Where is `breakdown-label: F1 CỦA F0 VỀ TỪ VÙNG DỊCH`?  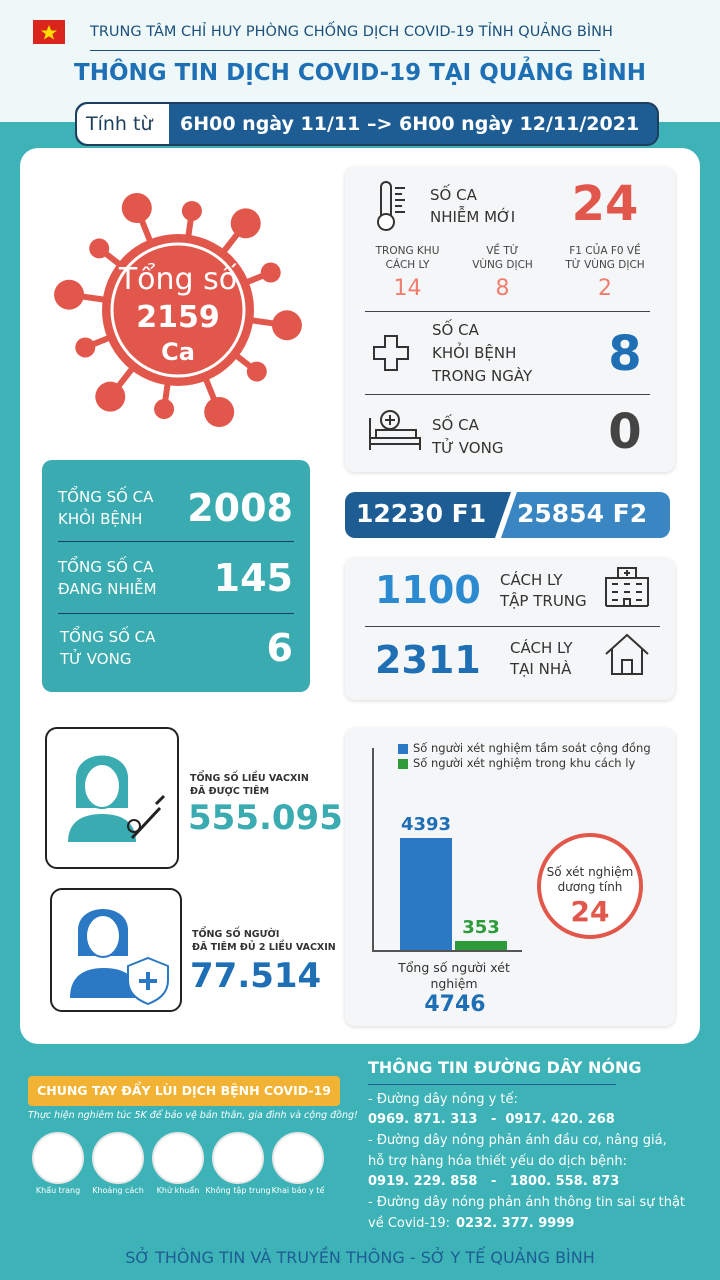 breakdown-label: F1 CỦA F0 VỀ TỪ VÙNG DỊCH is located at coordinates (605, 258).